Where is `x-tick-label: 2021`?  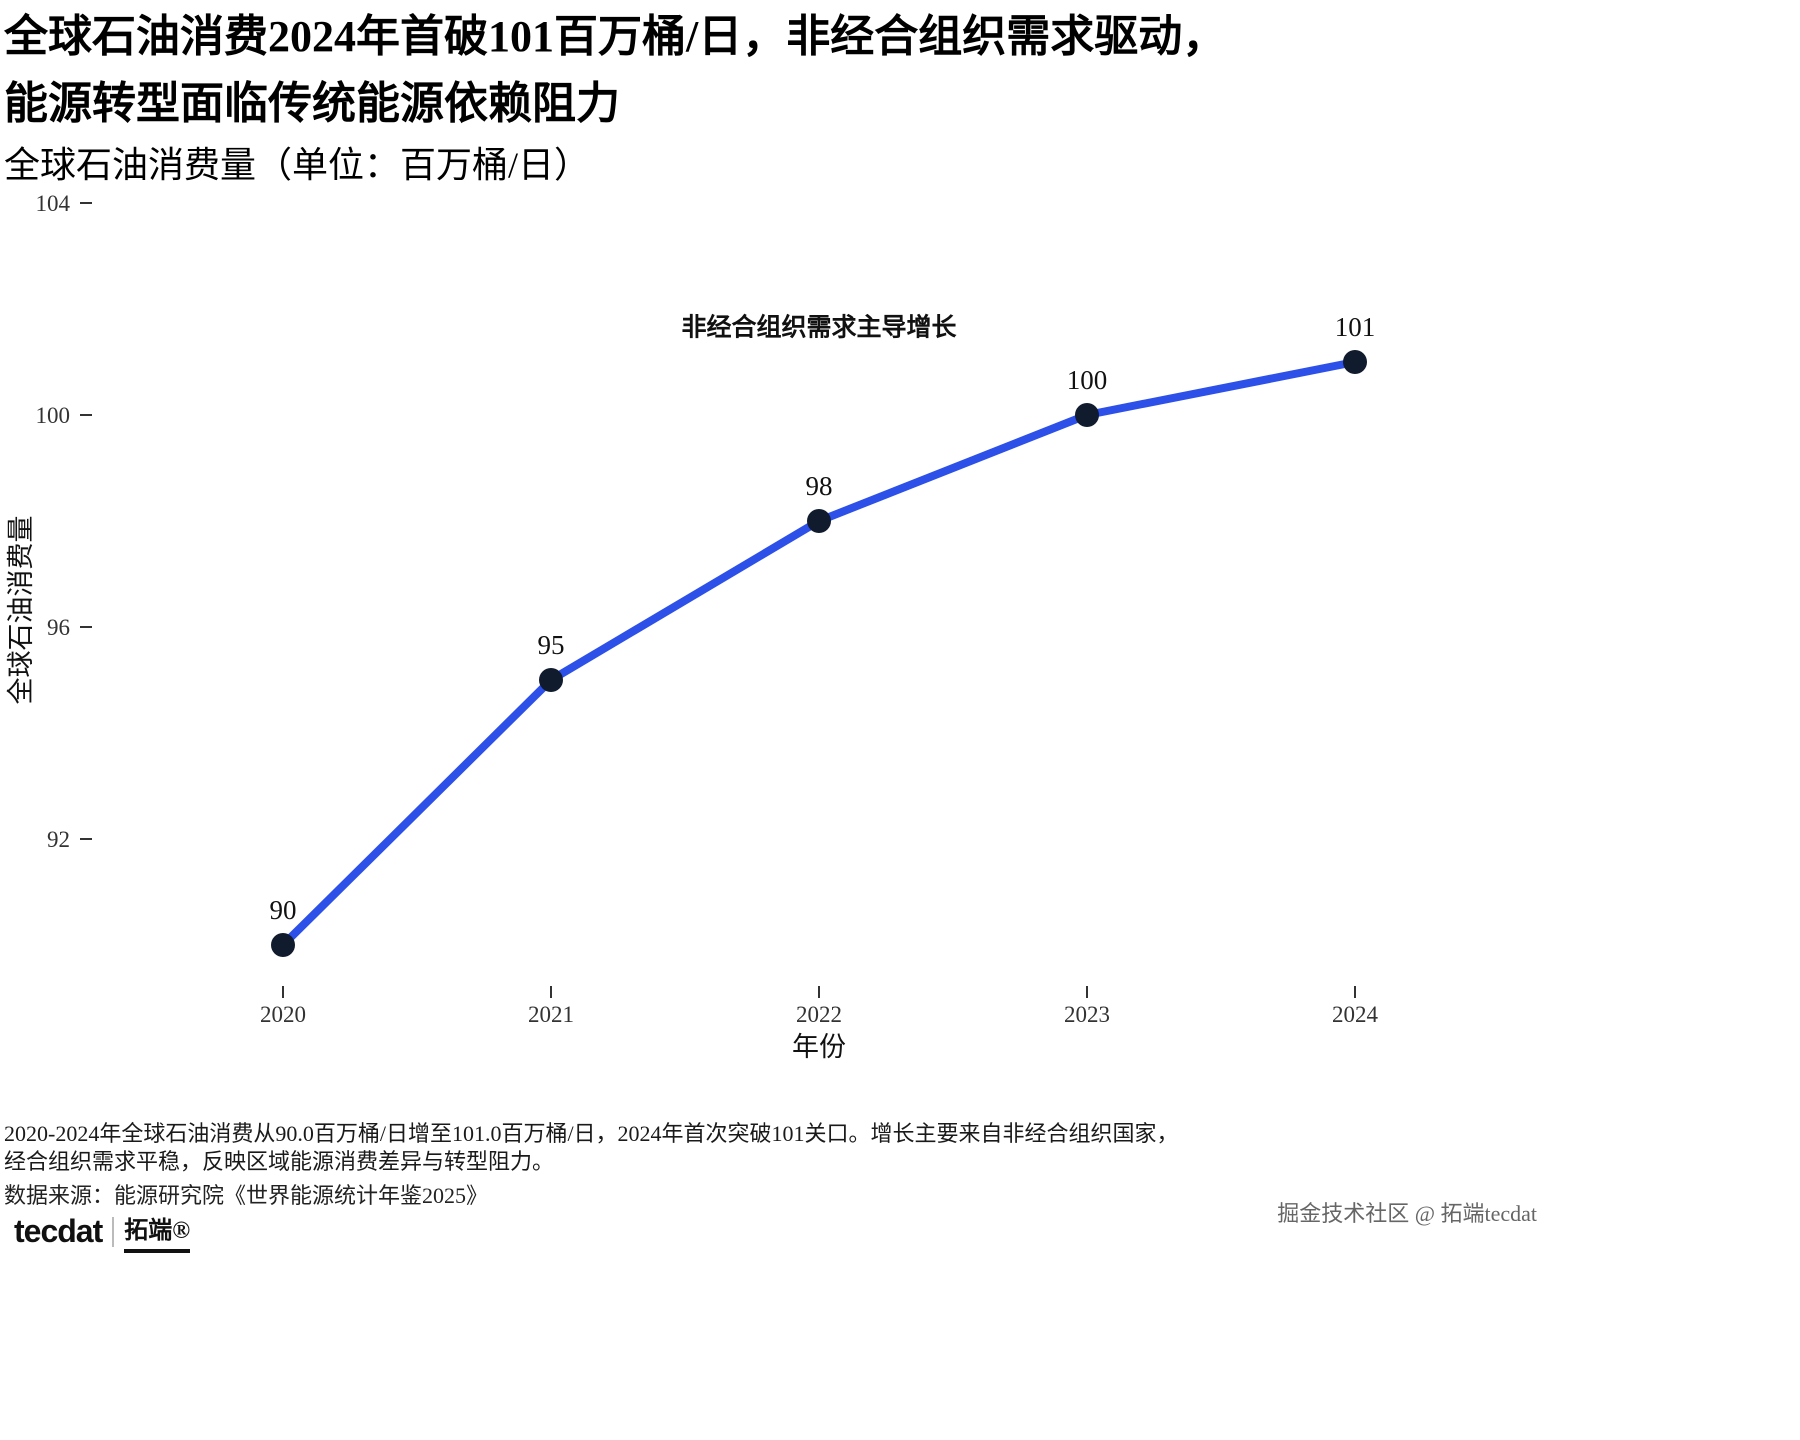 x-tick-label: 2021 is located at coordinates (551, 1014).